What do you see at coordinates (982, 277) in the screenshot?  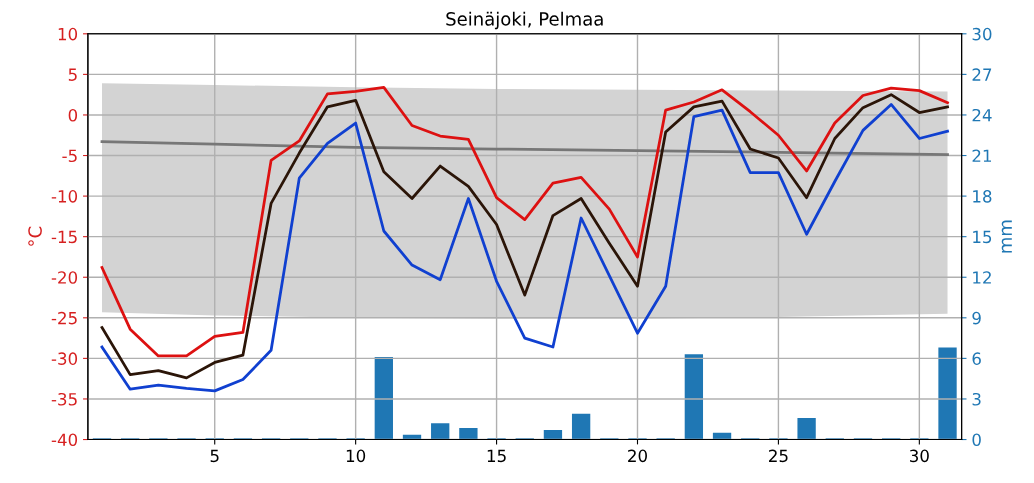 I see `y2-tick-label: 12` at bounding box center [982, 277].